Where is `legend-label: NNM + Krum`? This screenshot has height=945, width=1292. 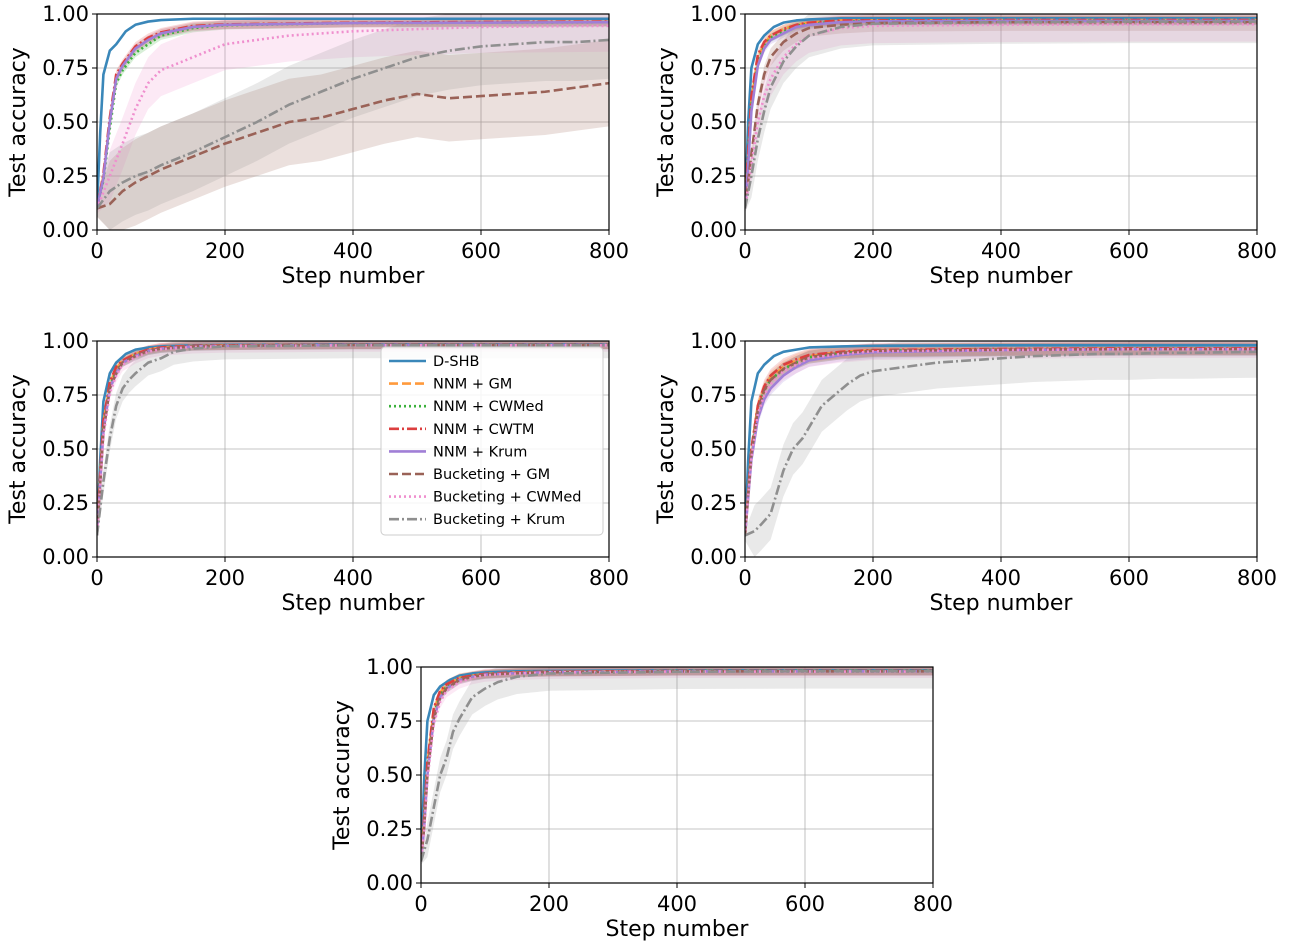 legend-label: NNM + Krum is located at coordinates (480, 452).